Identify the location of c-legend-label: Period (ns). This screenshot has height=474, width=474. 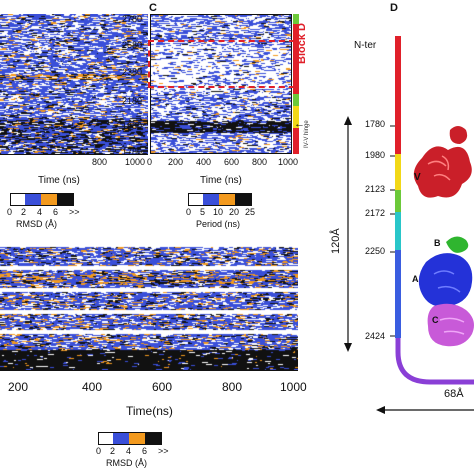
(218, 224).